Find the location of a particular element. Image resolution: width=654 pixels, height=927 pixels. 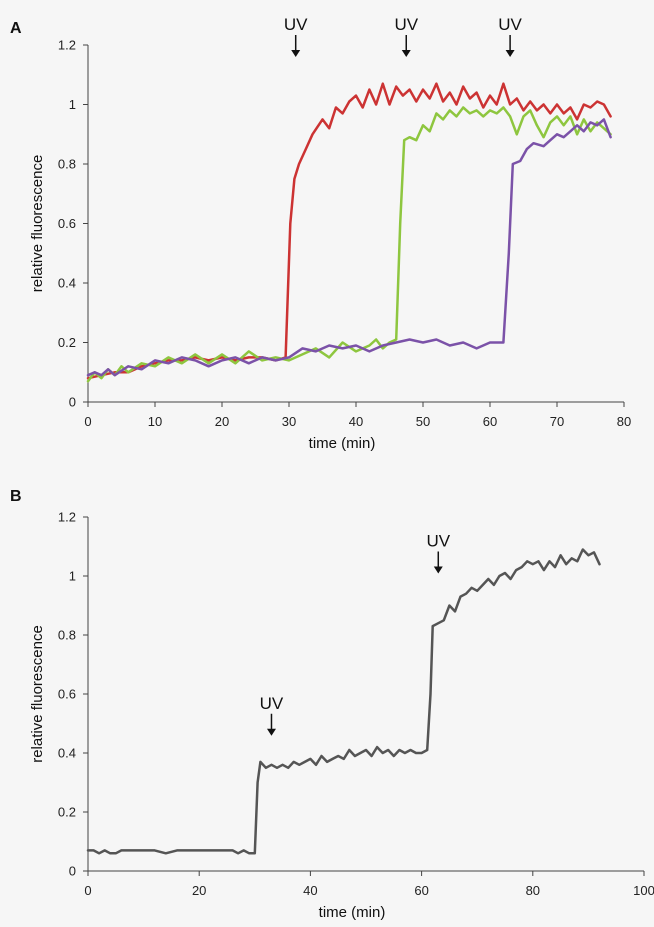

x-tick-label: 70 is located at coordinates (557, 421).